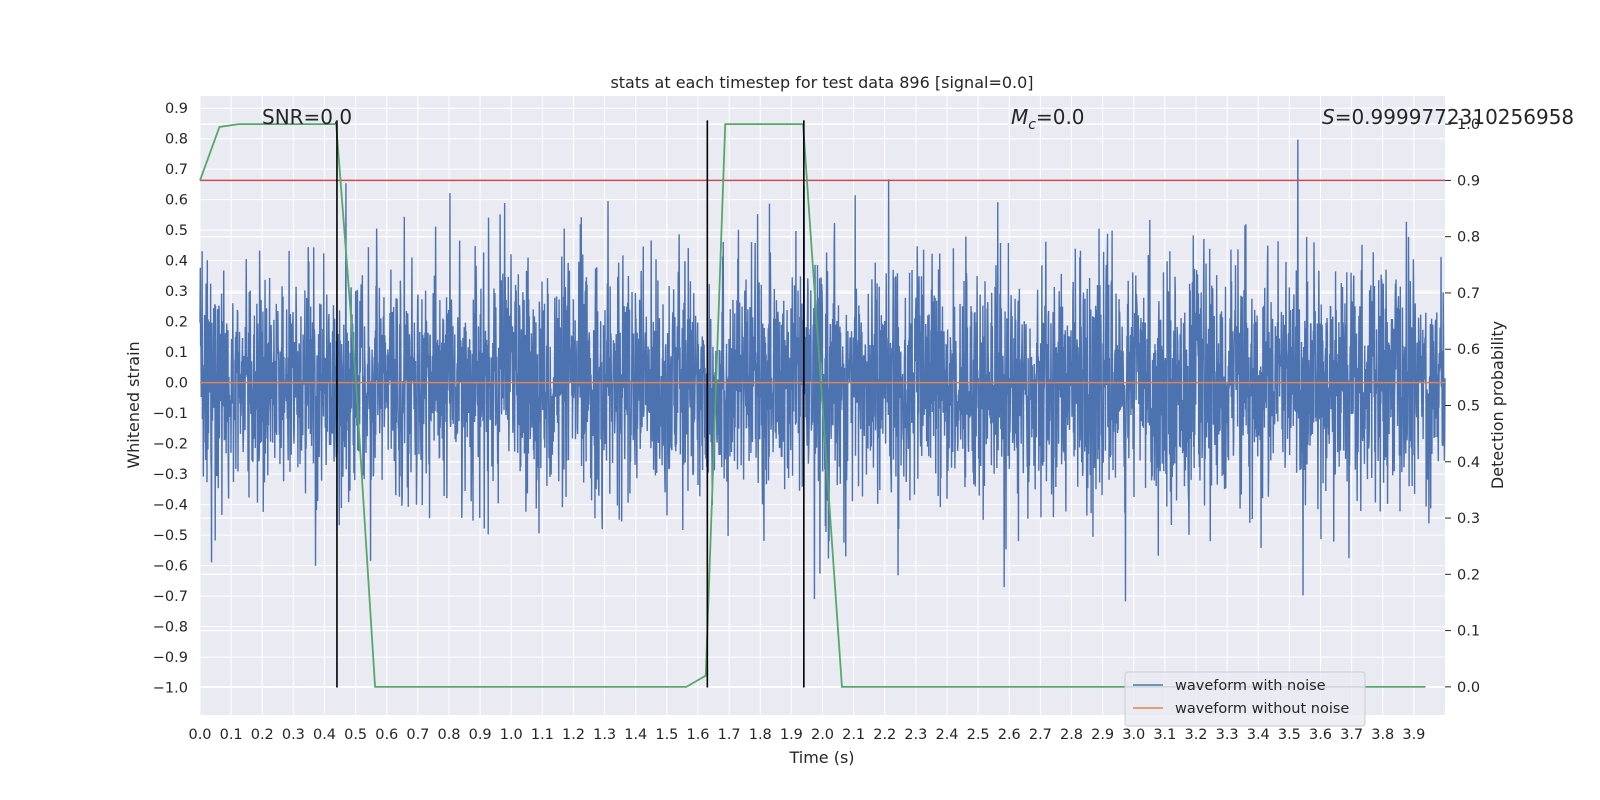 The height and width of the screenshot is (800, 1600). What do you see at coordinates (635, 735) in the screenshot?
I see `x-tick-label: 1.4` at bounding box center [635, 735].